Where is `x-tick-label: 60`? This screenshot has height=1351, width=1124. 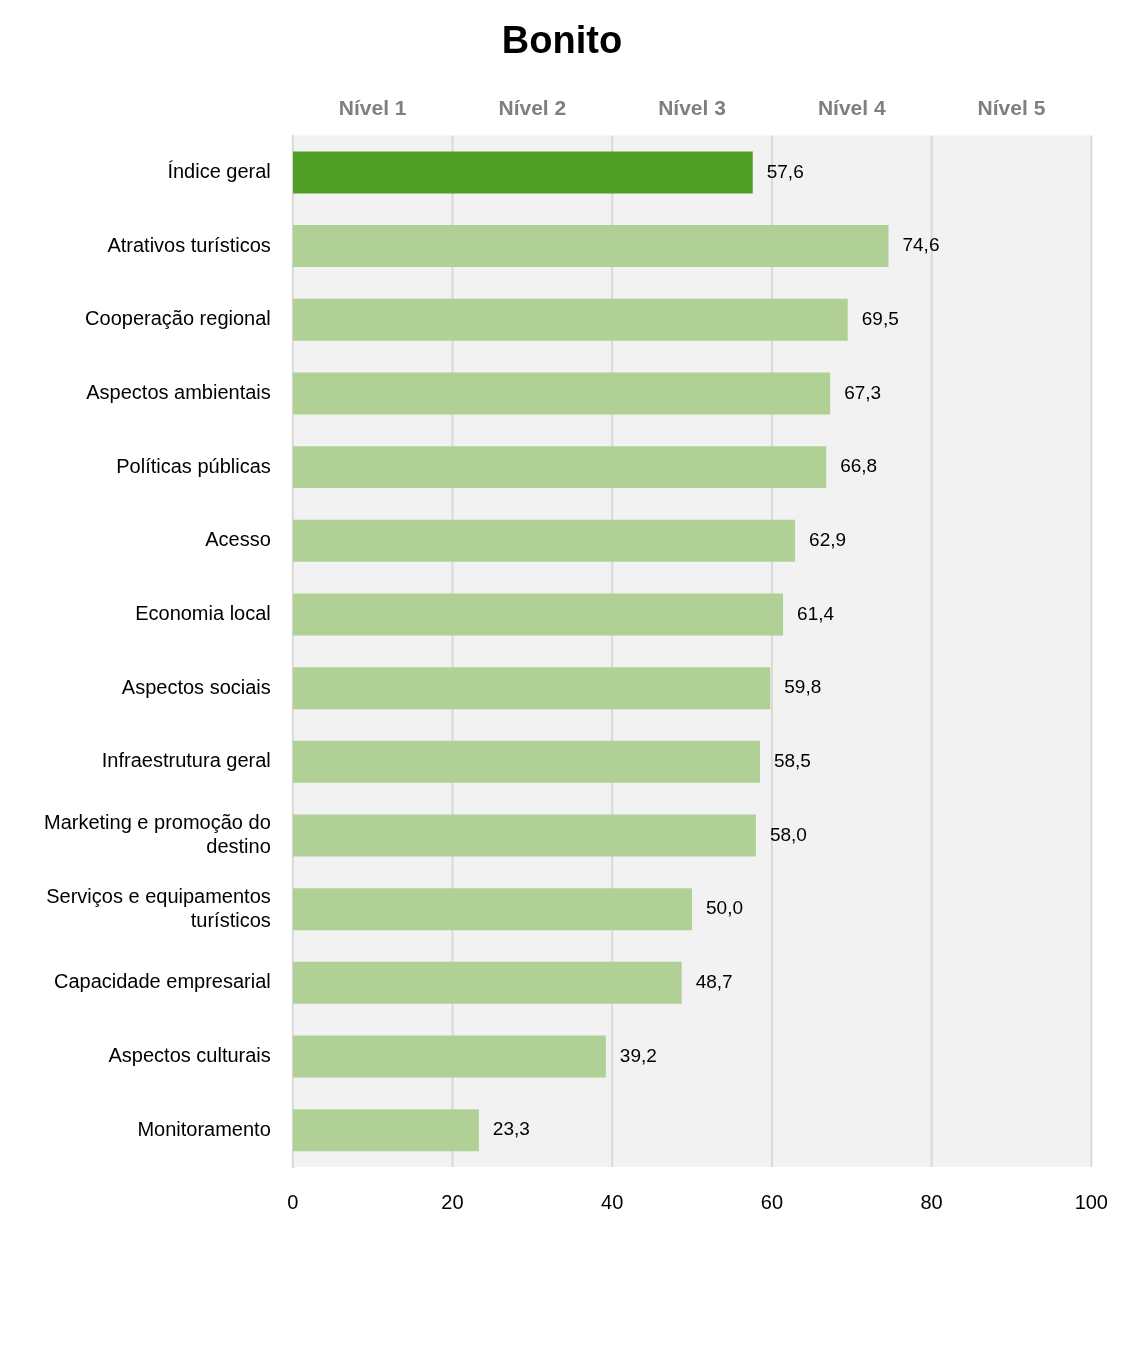
x-tick-label: 60 is located at coordinates (772, 1201).